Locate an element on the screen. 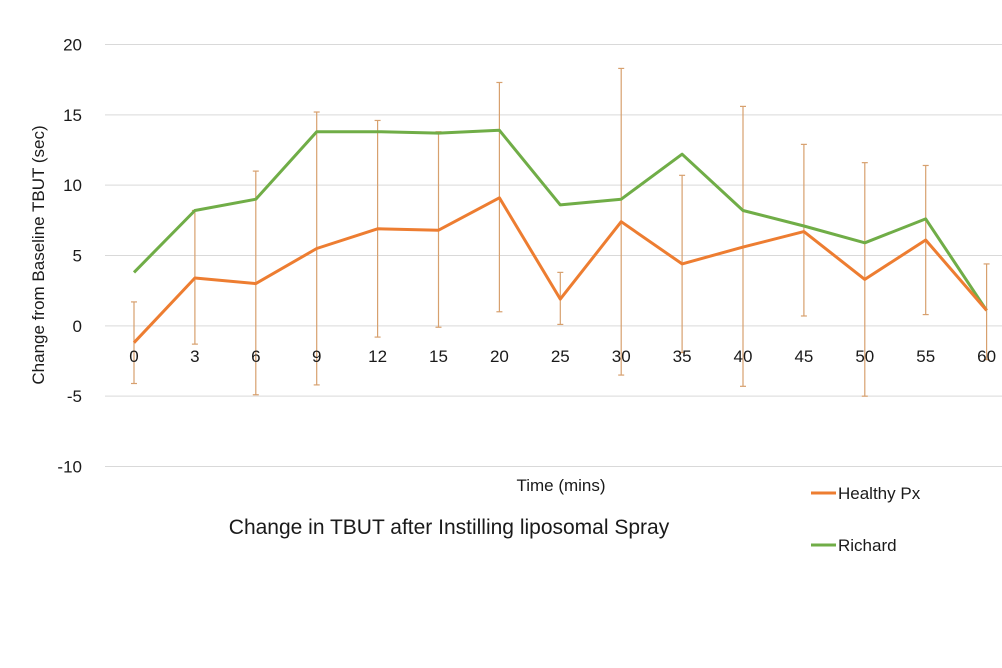  x-tick-label: 12 is located at coordinates (377, 356).